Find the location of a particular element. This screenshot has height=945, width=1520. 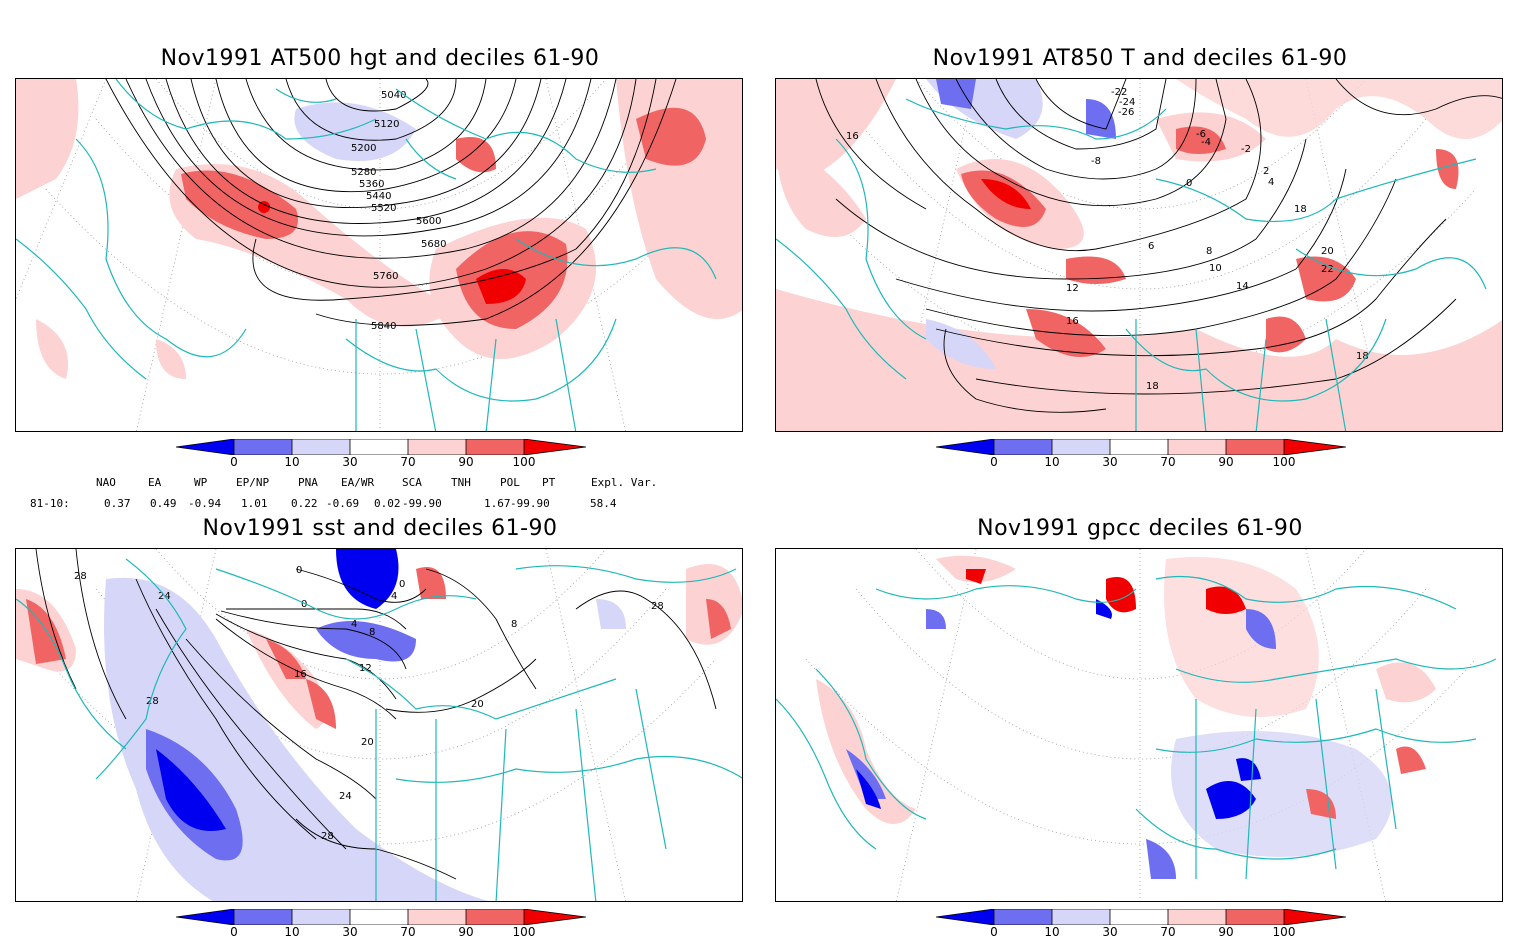

contour-label: 10 is located at coordinates (1215, 268).